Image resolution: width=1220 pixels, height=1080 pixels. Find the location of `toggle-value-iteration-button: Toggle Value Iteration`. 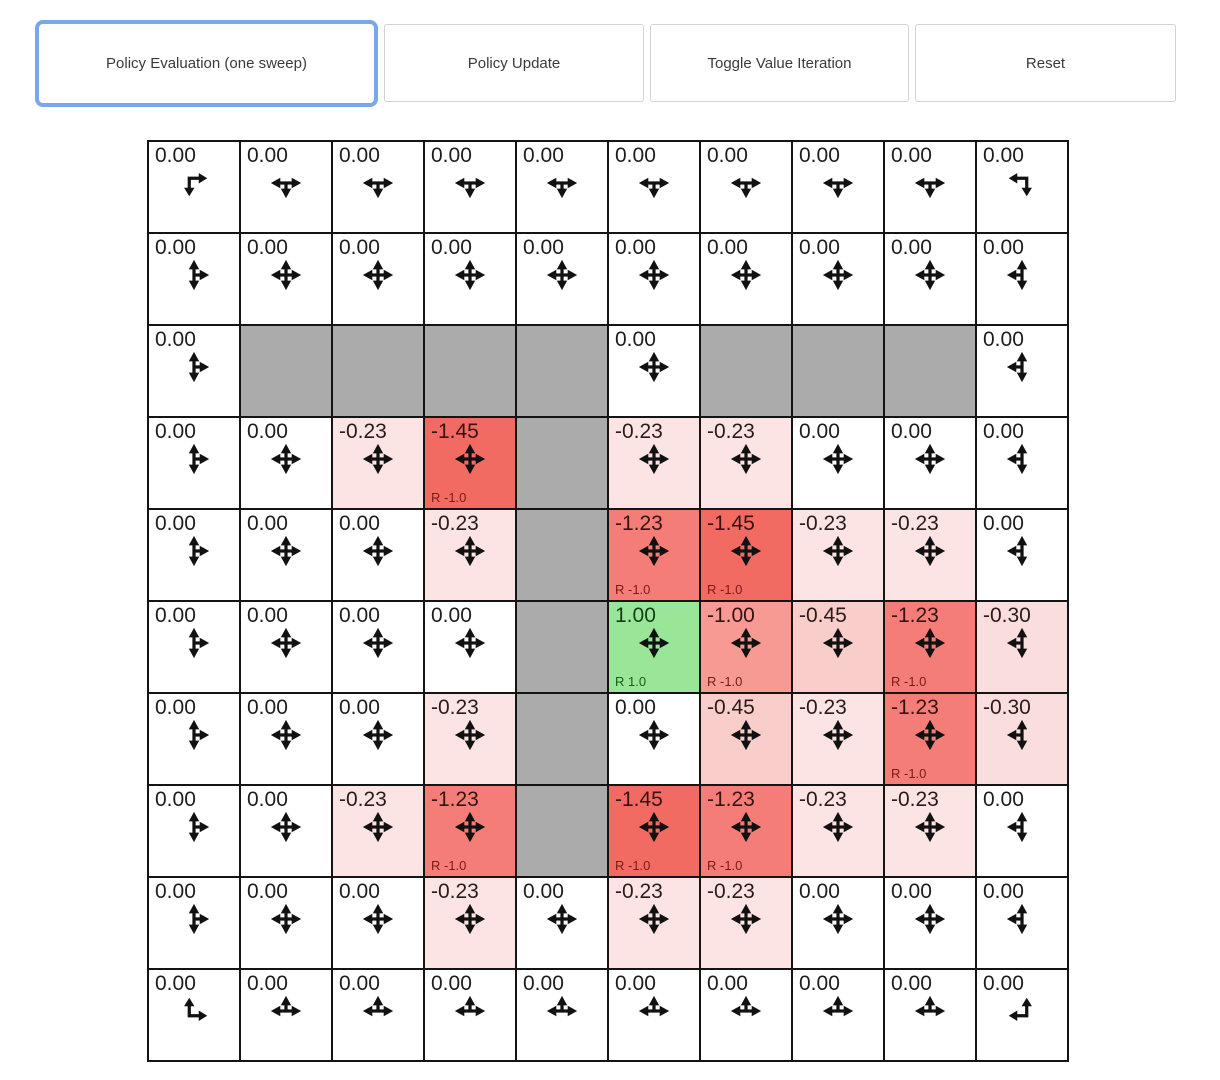

toggle-value-iteration-button: Toggle Value Iteration is located at coordinates (779, 63).